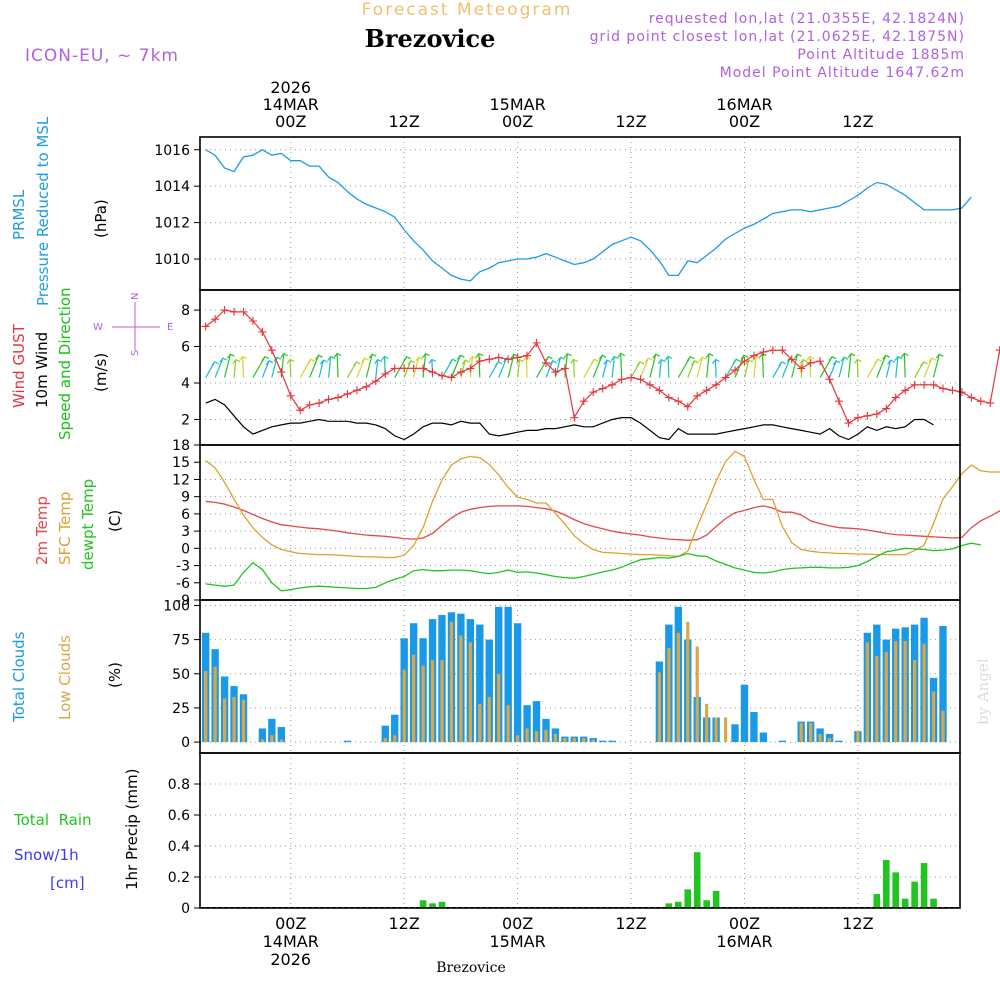 The image size is (1000, 1000). Describe the element at coordinates (65, 528) in the screenshot. I see `tsfc-label: SFC Temp` at that location.